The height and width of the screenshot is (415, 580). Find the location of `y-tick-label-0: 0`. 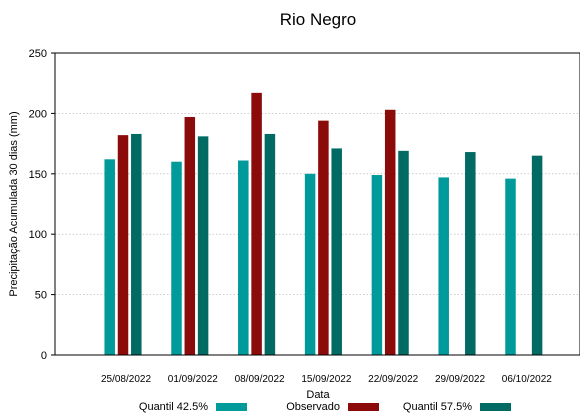

y-tick-label-0: 0 is located at coordinates (44, 356).